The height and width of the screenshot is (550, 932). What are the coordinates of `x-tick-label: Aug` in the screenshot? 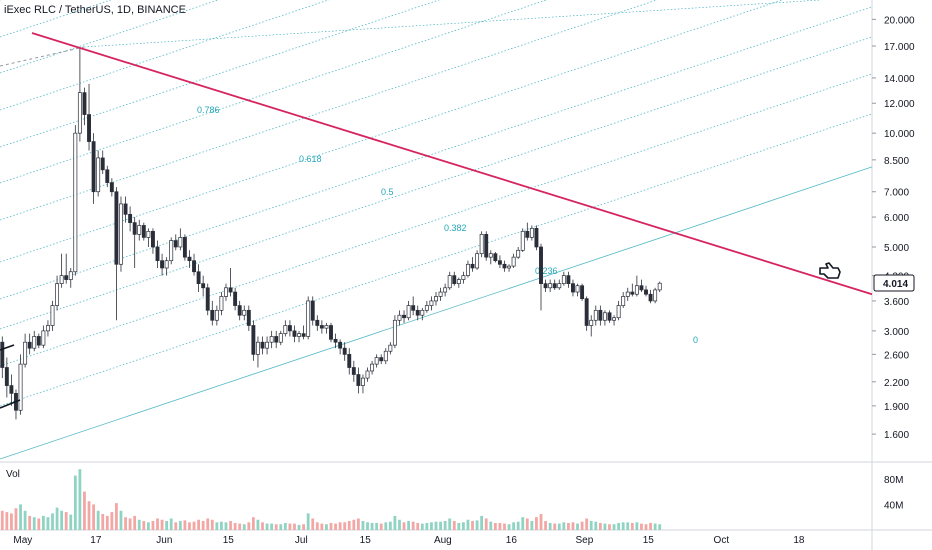 It's located at (443, 540).